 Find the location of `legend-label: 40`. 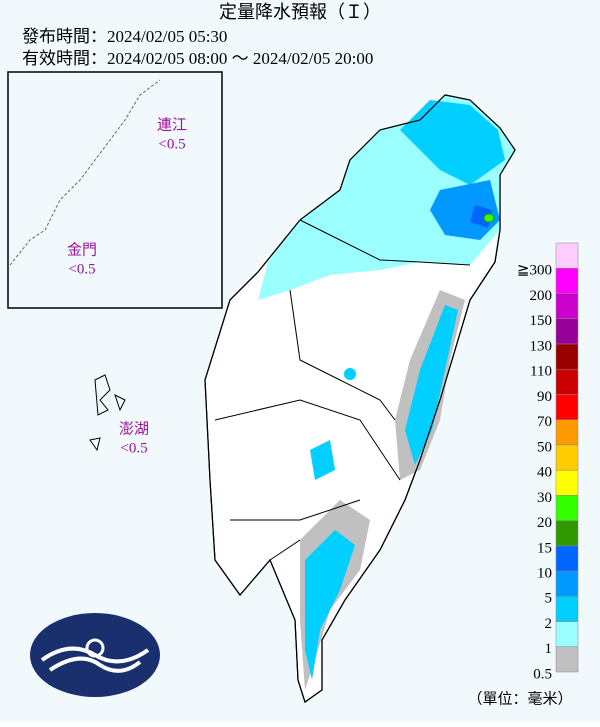

legend-label: 40 is located at coordinates (544, 473).